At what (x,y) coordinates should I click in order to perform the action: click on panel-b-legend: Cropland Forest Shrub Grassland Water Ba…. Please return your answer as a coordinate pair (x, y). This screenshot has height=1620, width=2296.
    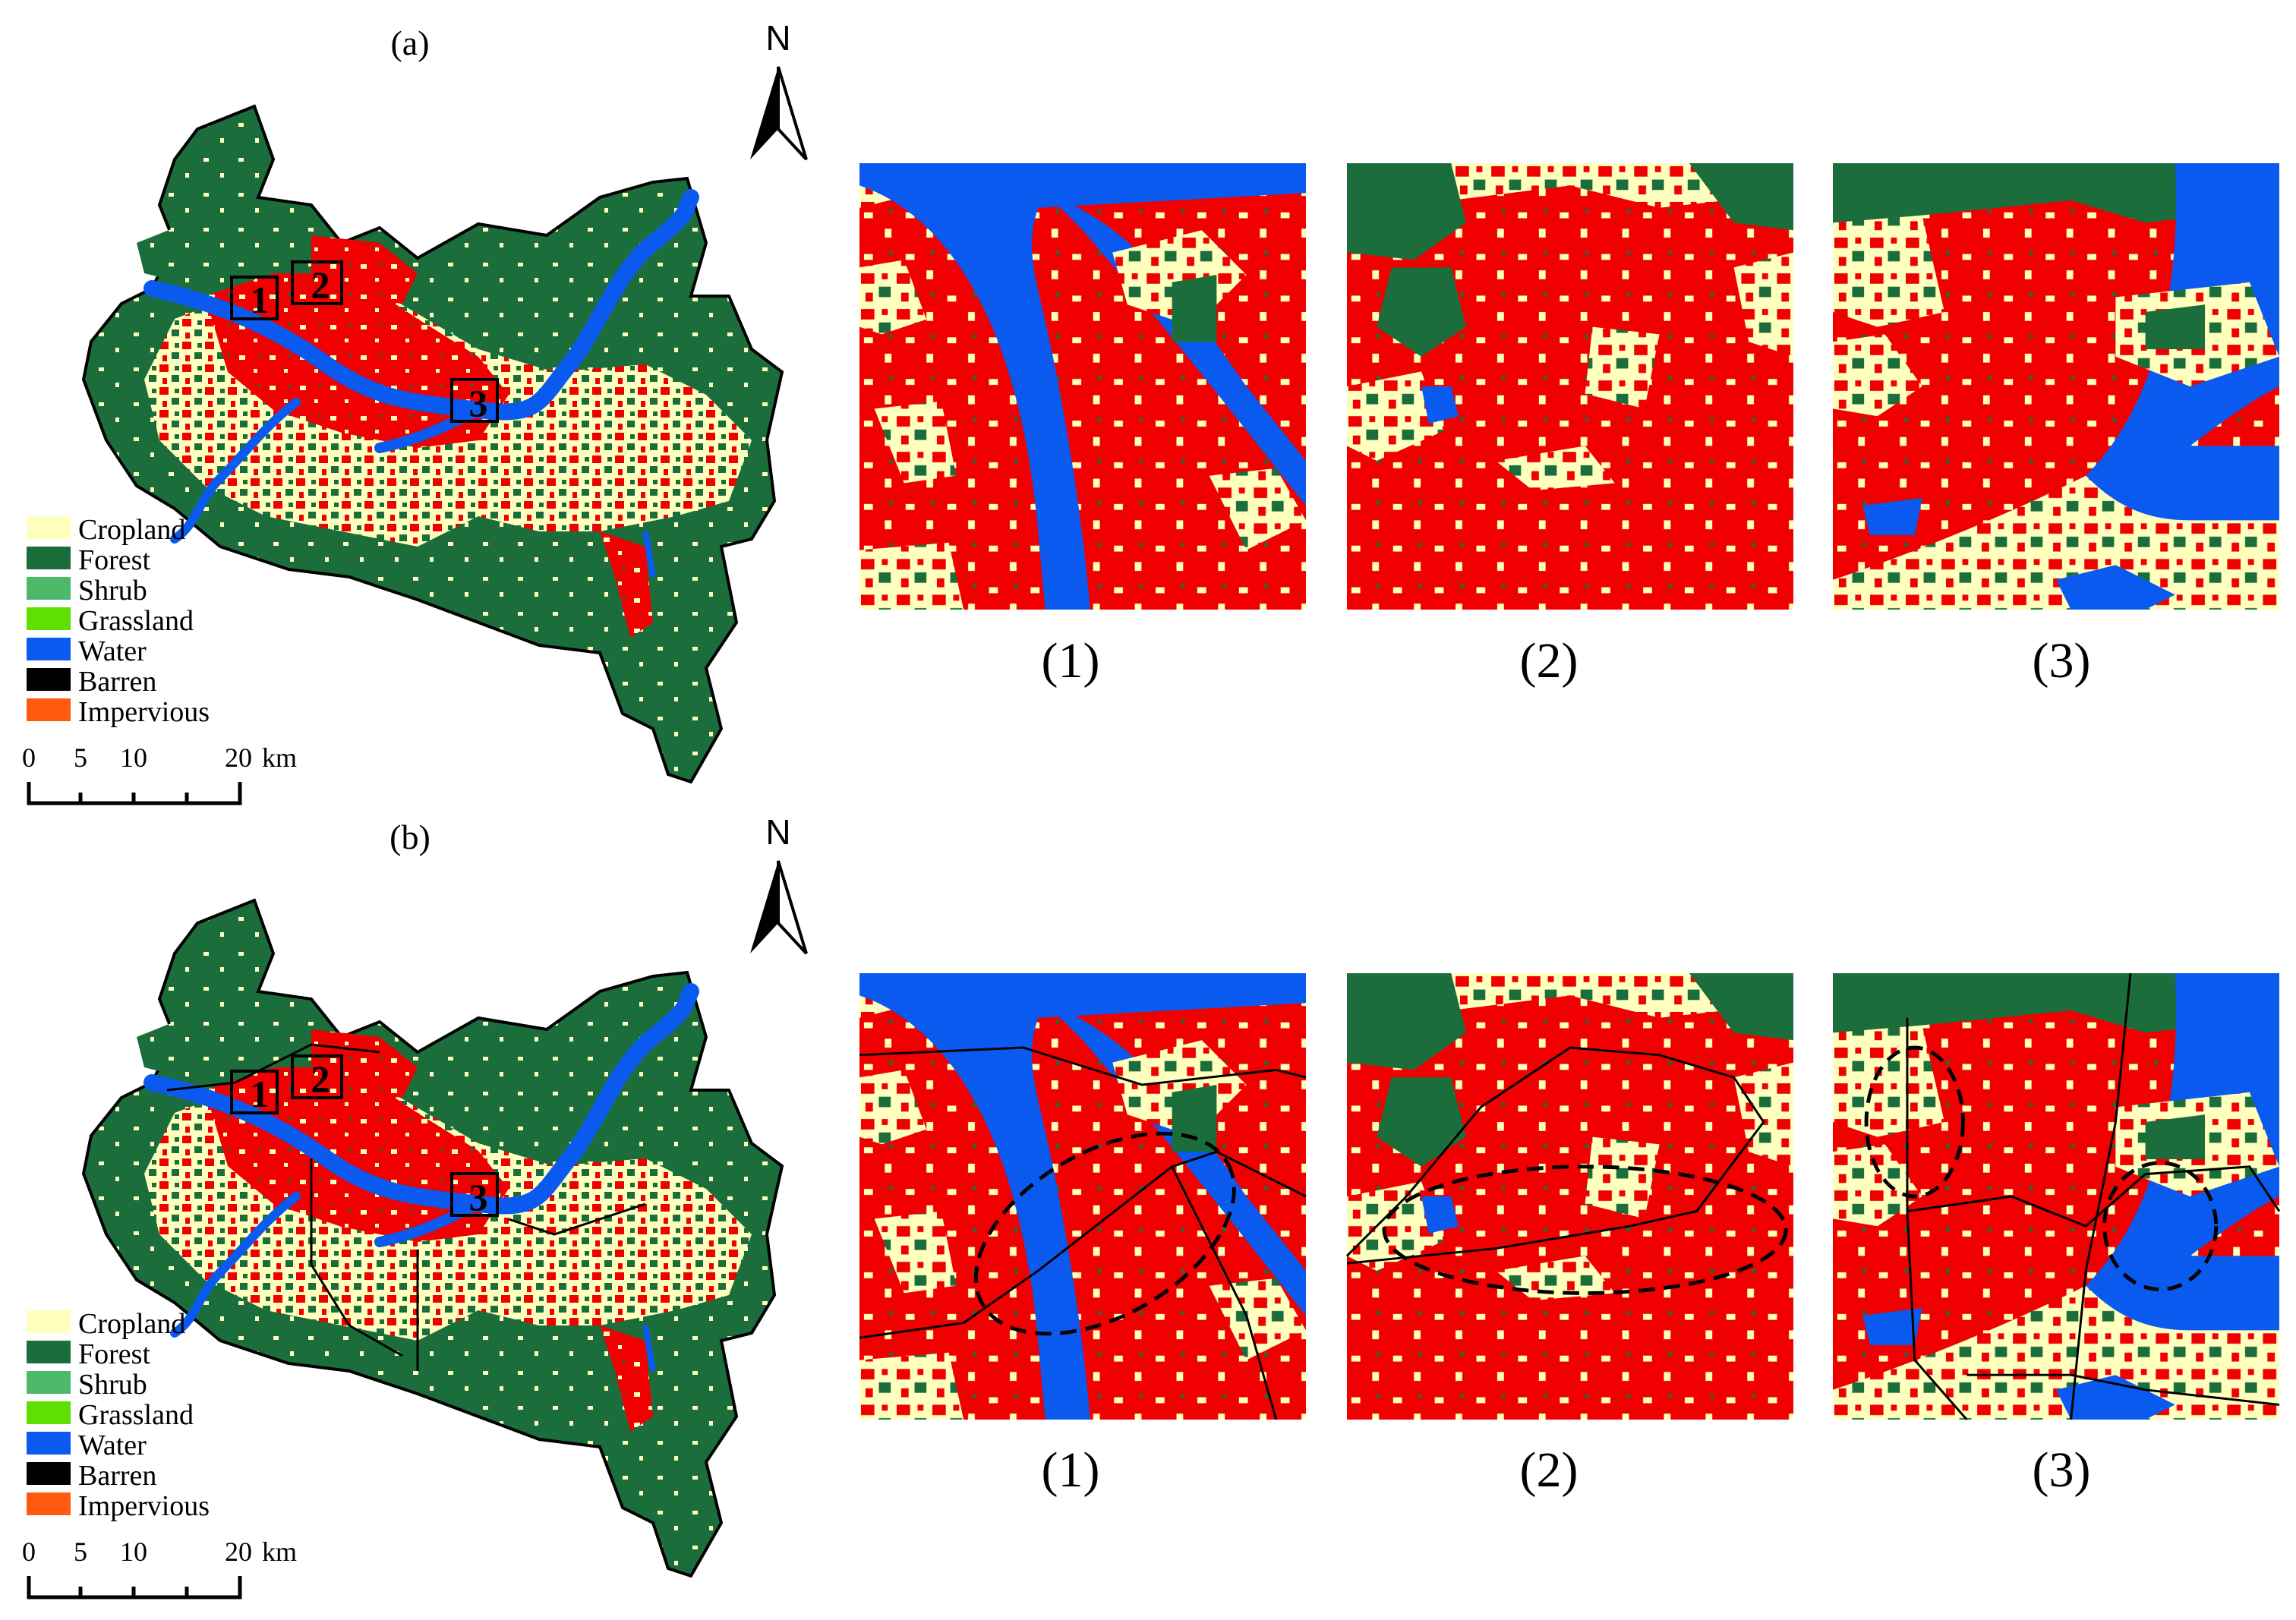
    Looking at the image, I should click on (119, 1415).